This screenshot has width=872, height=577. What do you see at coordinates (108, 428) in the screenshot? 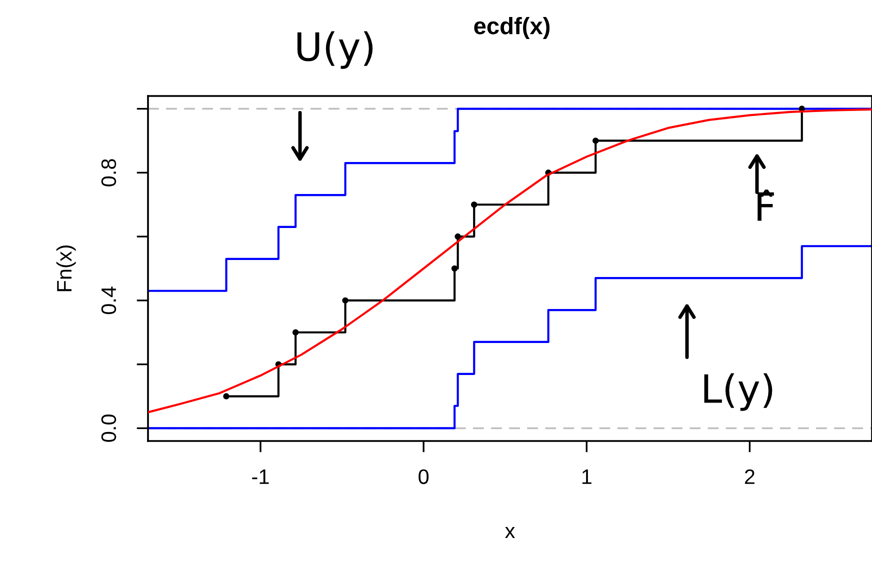
I see `y-tick-label: 0.0` at bounding box center [108, 428].